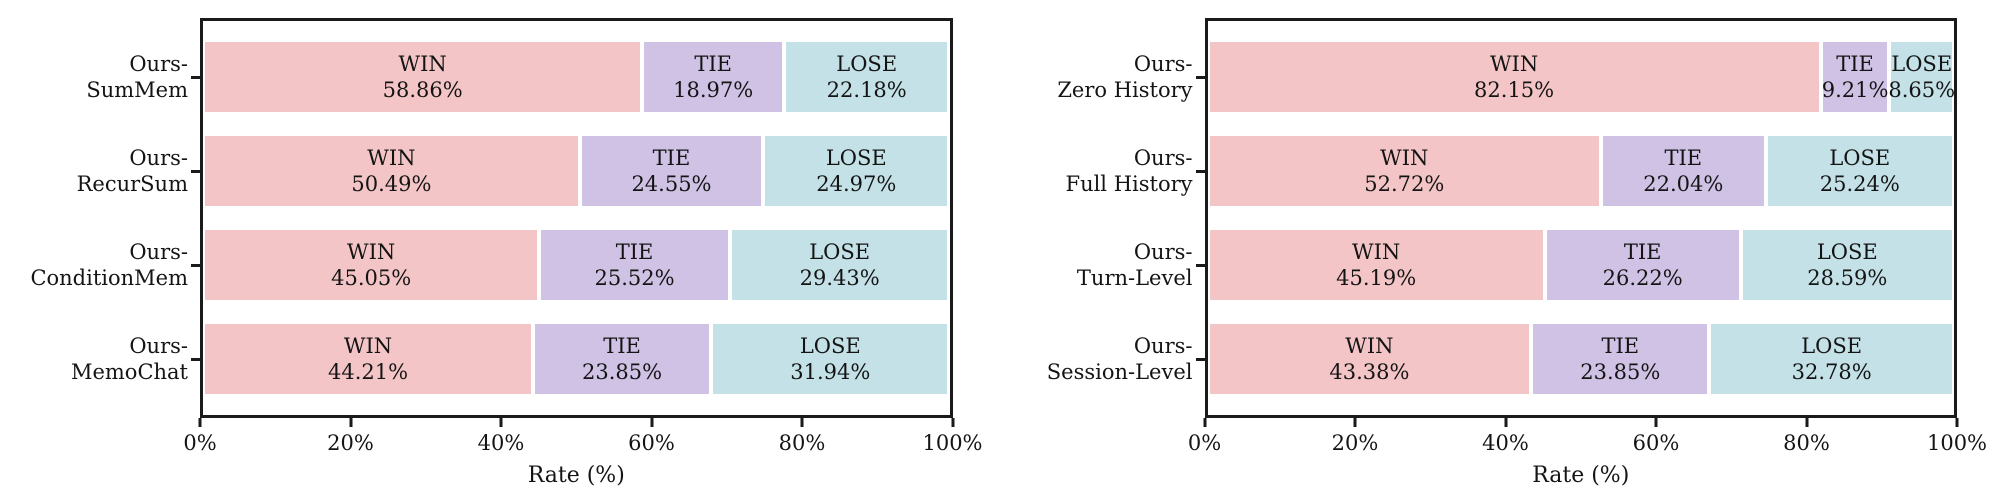 The height and width of the screenshot is (497, 2013). What do you see at coordinates (1501, 457) in the screenshot?
I see `x-axis-row: Rate (%) 0% 20% 40% 60% 80% 100%` at bounding box center [1501, 457].